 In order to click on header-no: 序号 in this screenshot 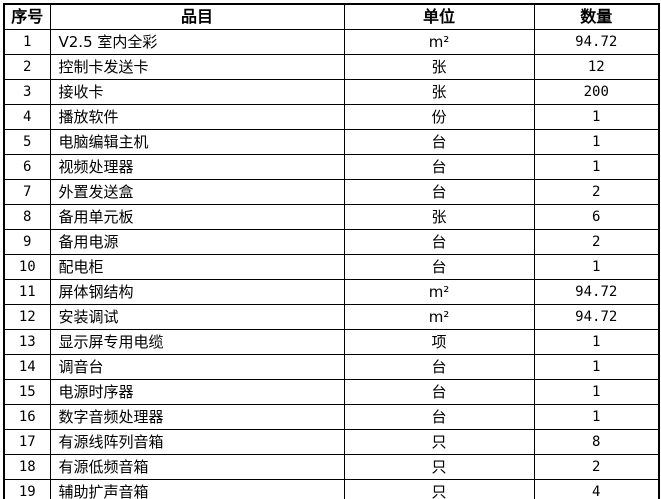, I will do `click(27, 16)`.